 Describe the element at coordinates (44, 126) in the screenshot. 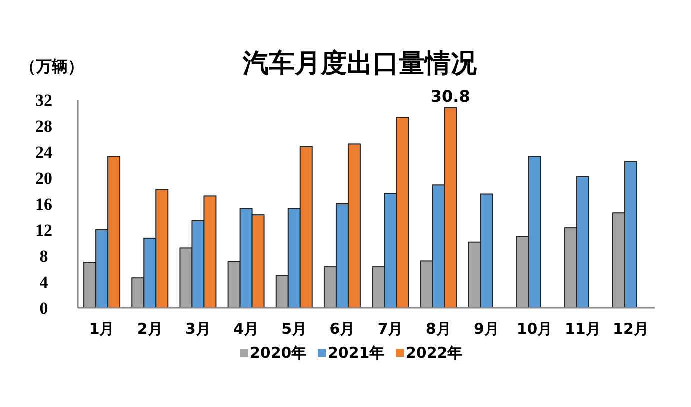

I see `y-tick-label: 28` at that location.